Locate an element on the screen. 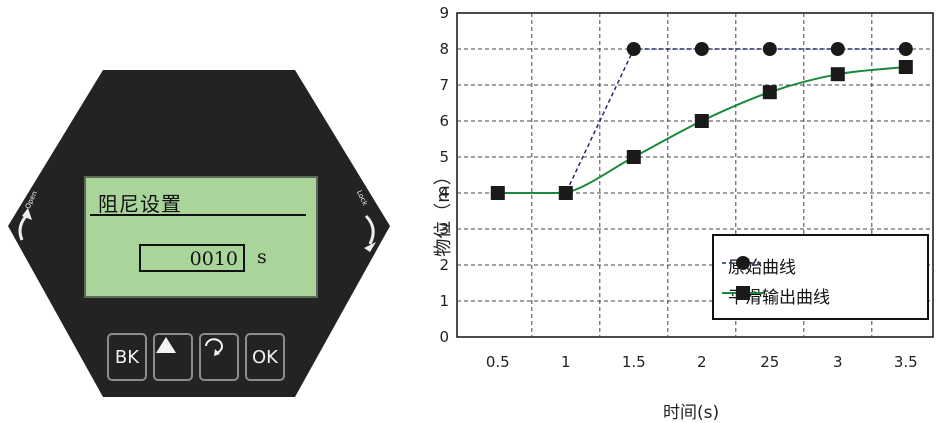 Image resolution: width=939 pixels, height=423 pixels. y-tick-label: 3 is located at coordinates (444, 229).